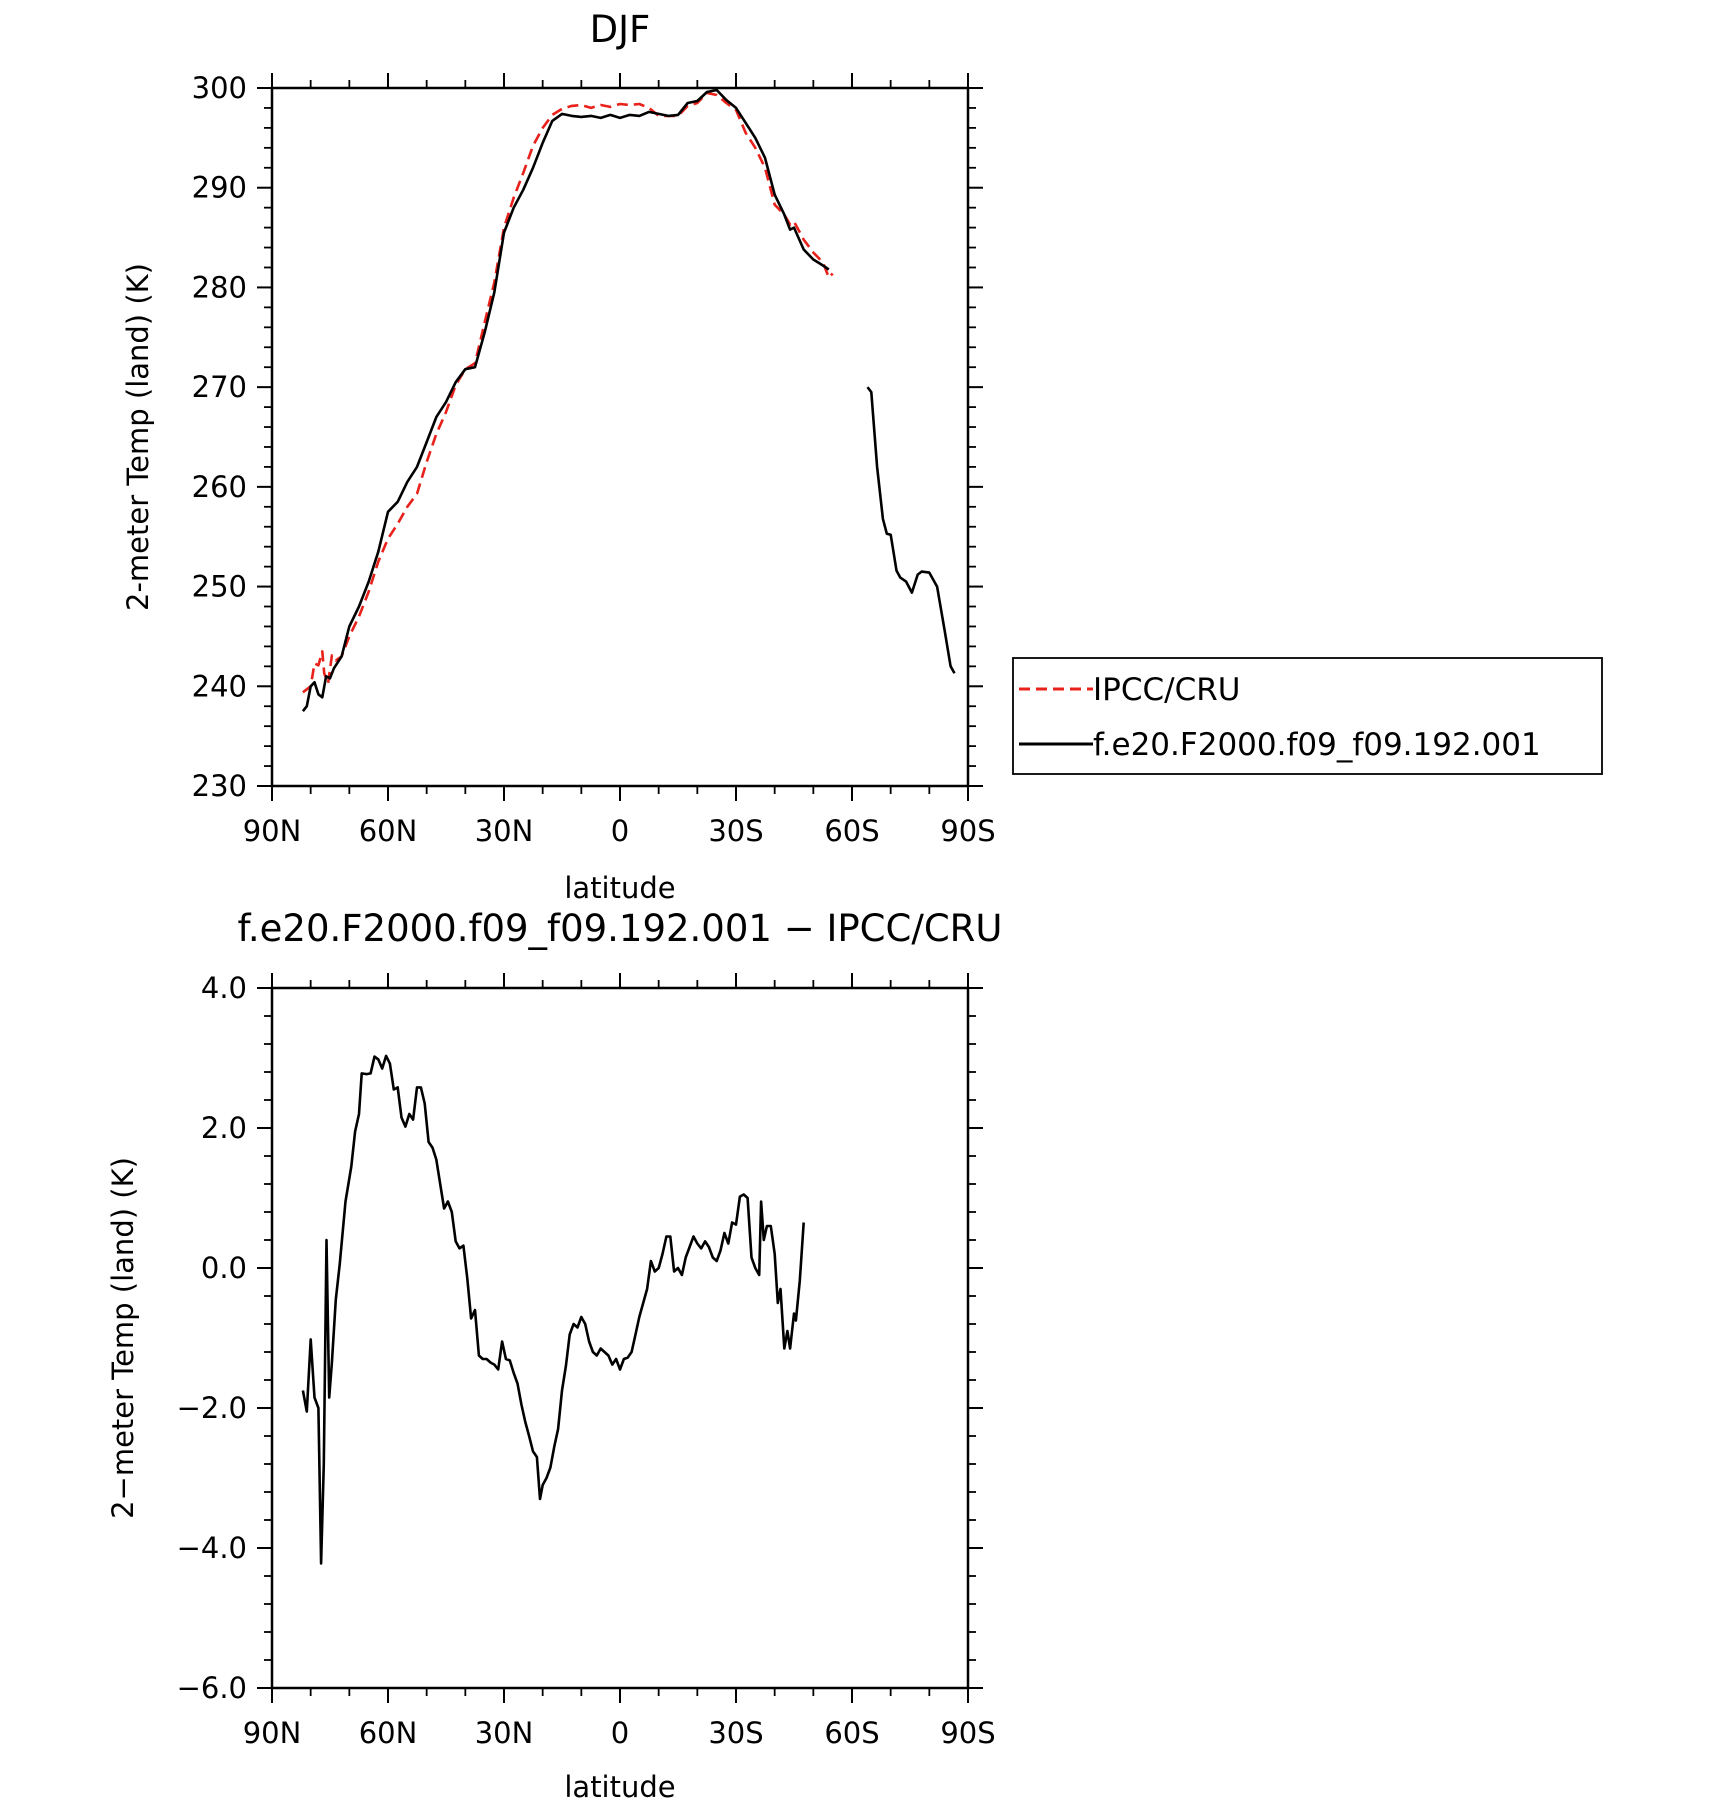  I want to click on y-tick-label: 280, so click(219, 287).